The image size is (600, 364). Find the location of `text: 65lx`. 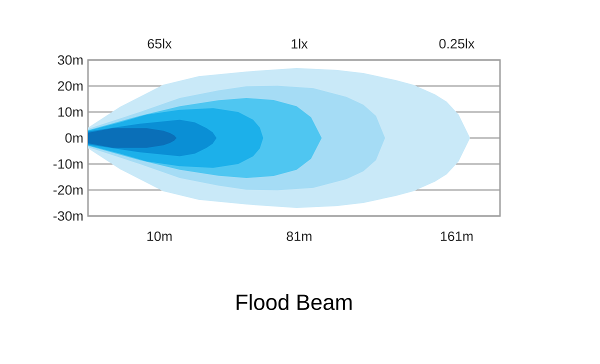

text: 65lx is located at coordinates (160, 43).